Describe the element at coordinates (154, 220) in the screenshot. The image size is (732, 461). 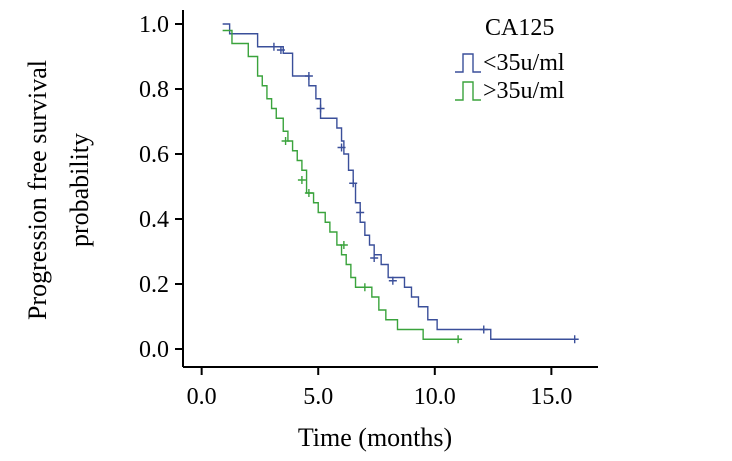
I see `y-tick-label: 0.4` at that location.